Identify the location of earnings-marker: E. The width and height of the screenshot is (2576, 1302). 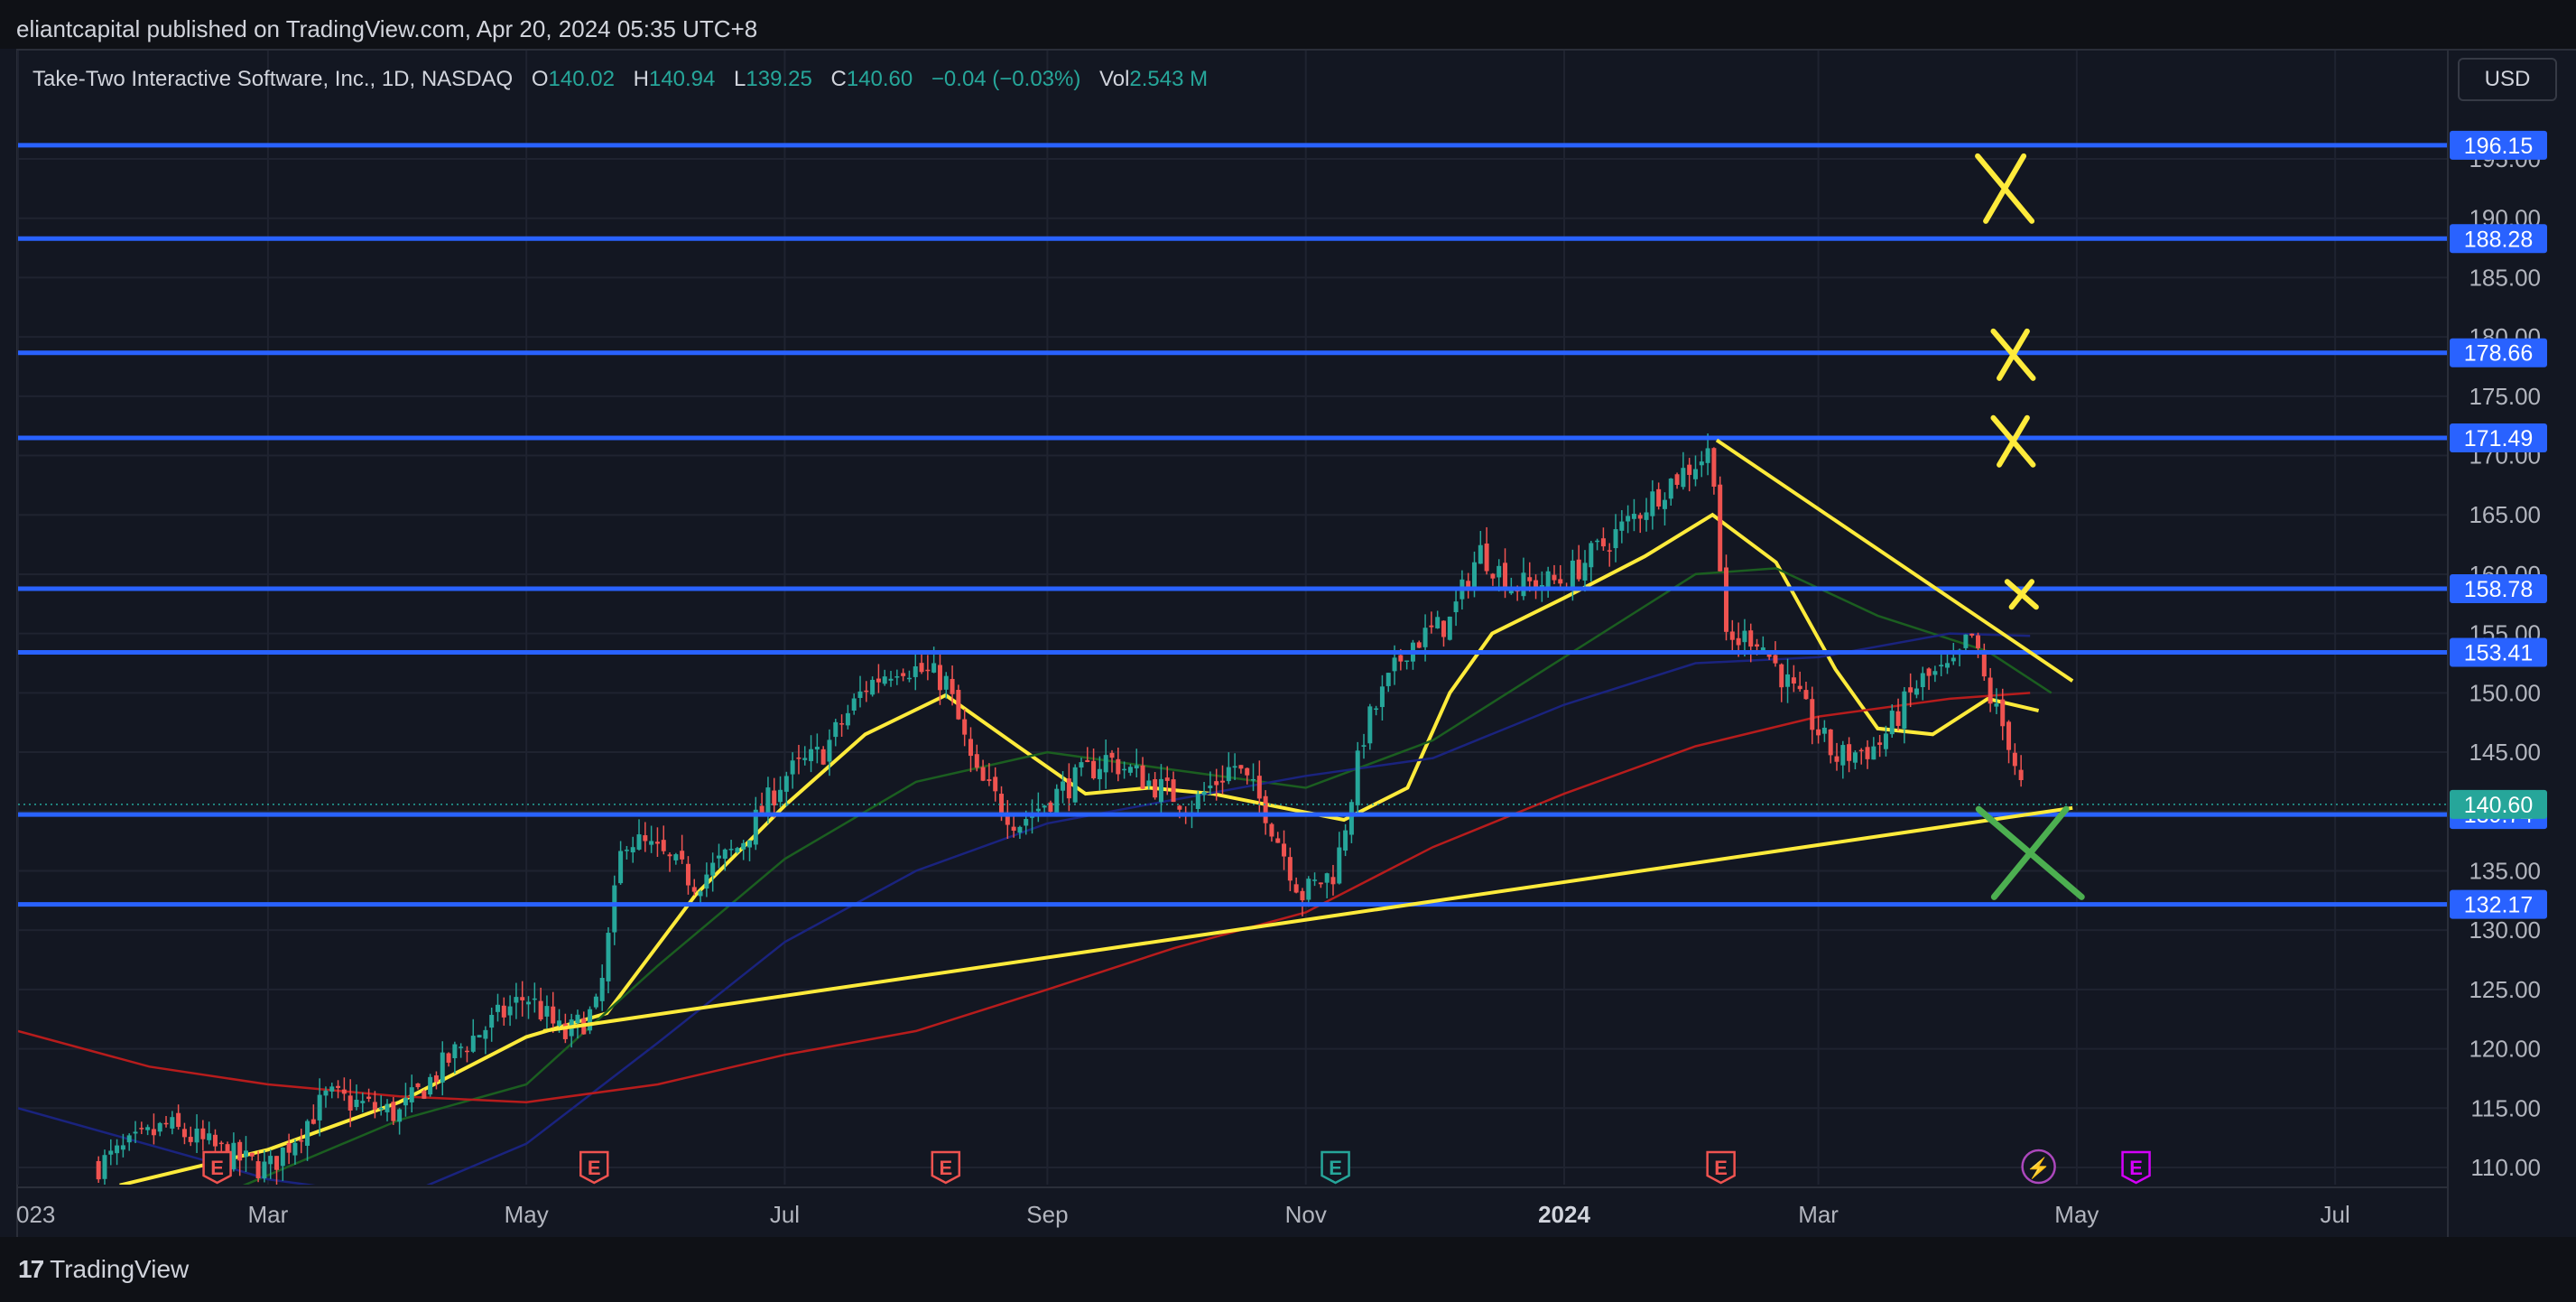
(594, 1167).